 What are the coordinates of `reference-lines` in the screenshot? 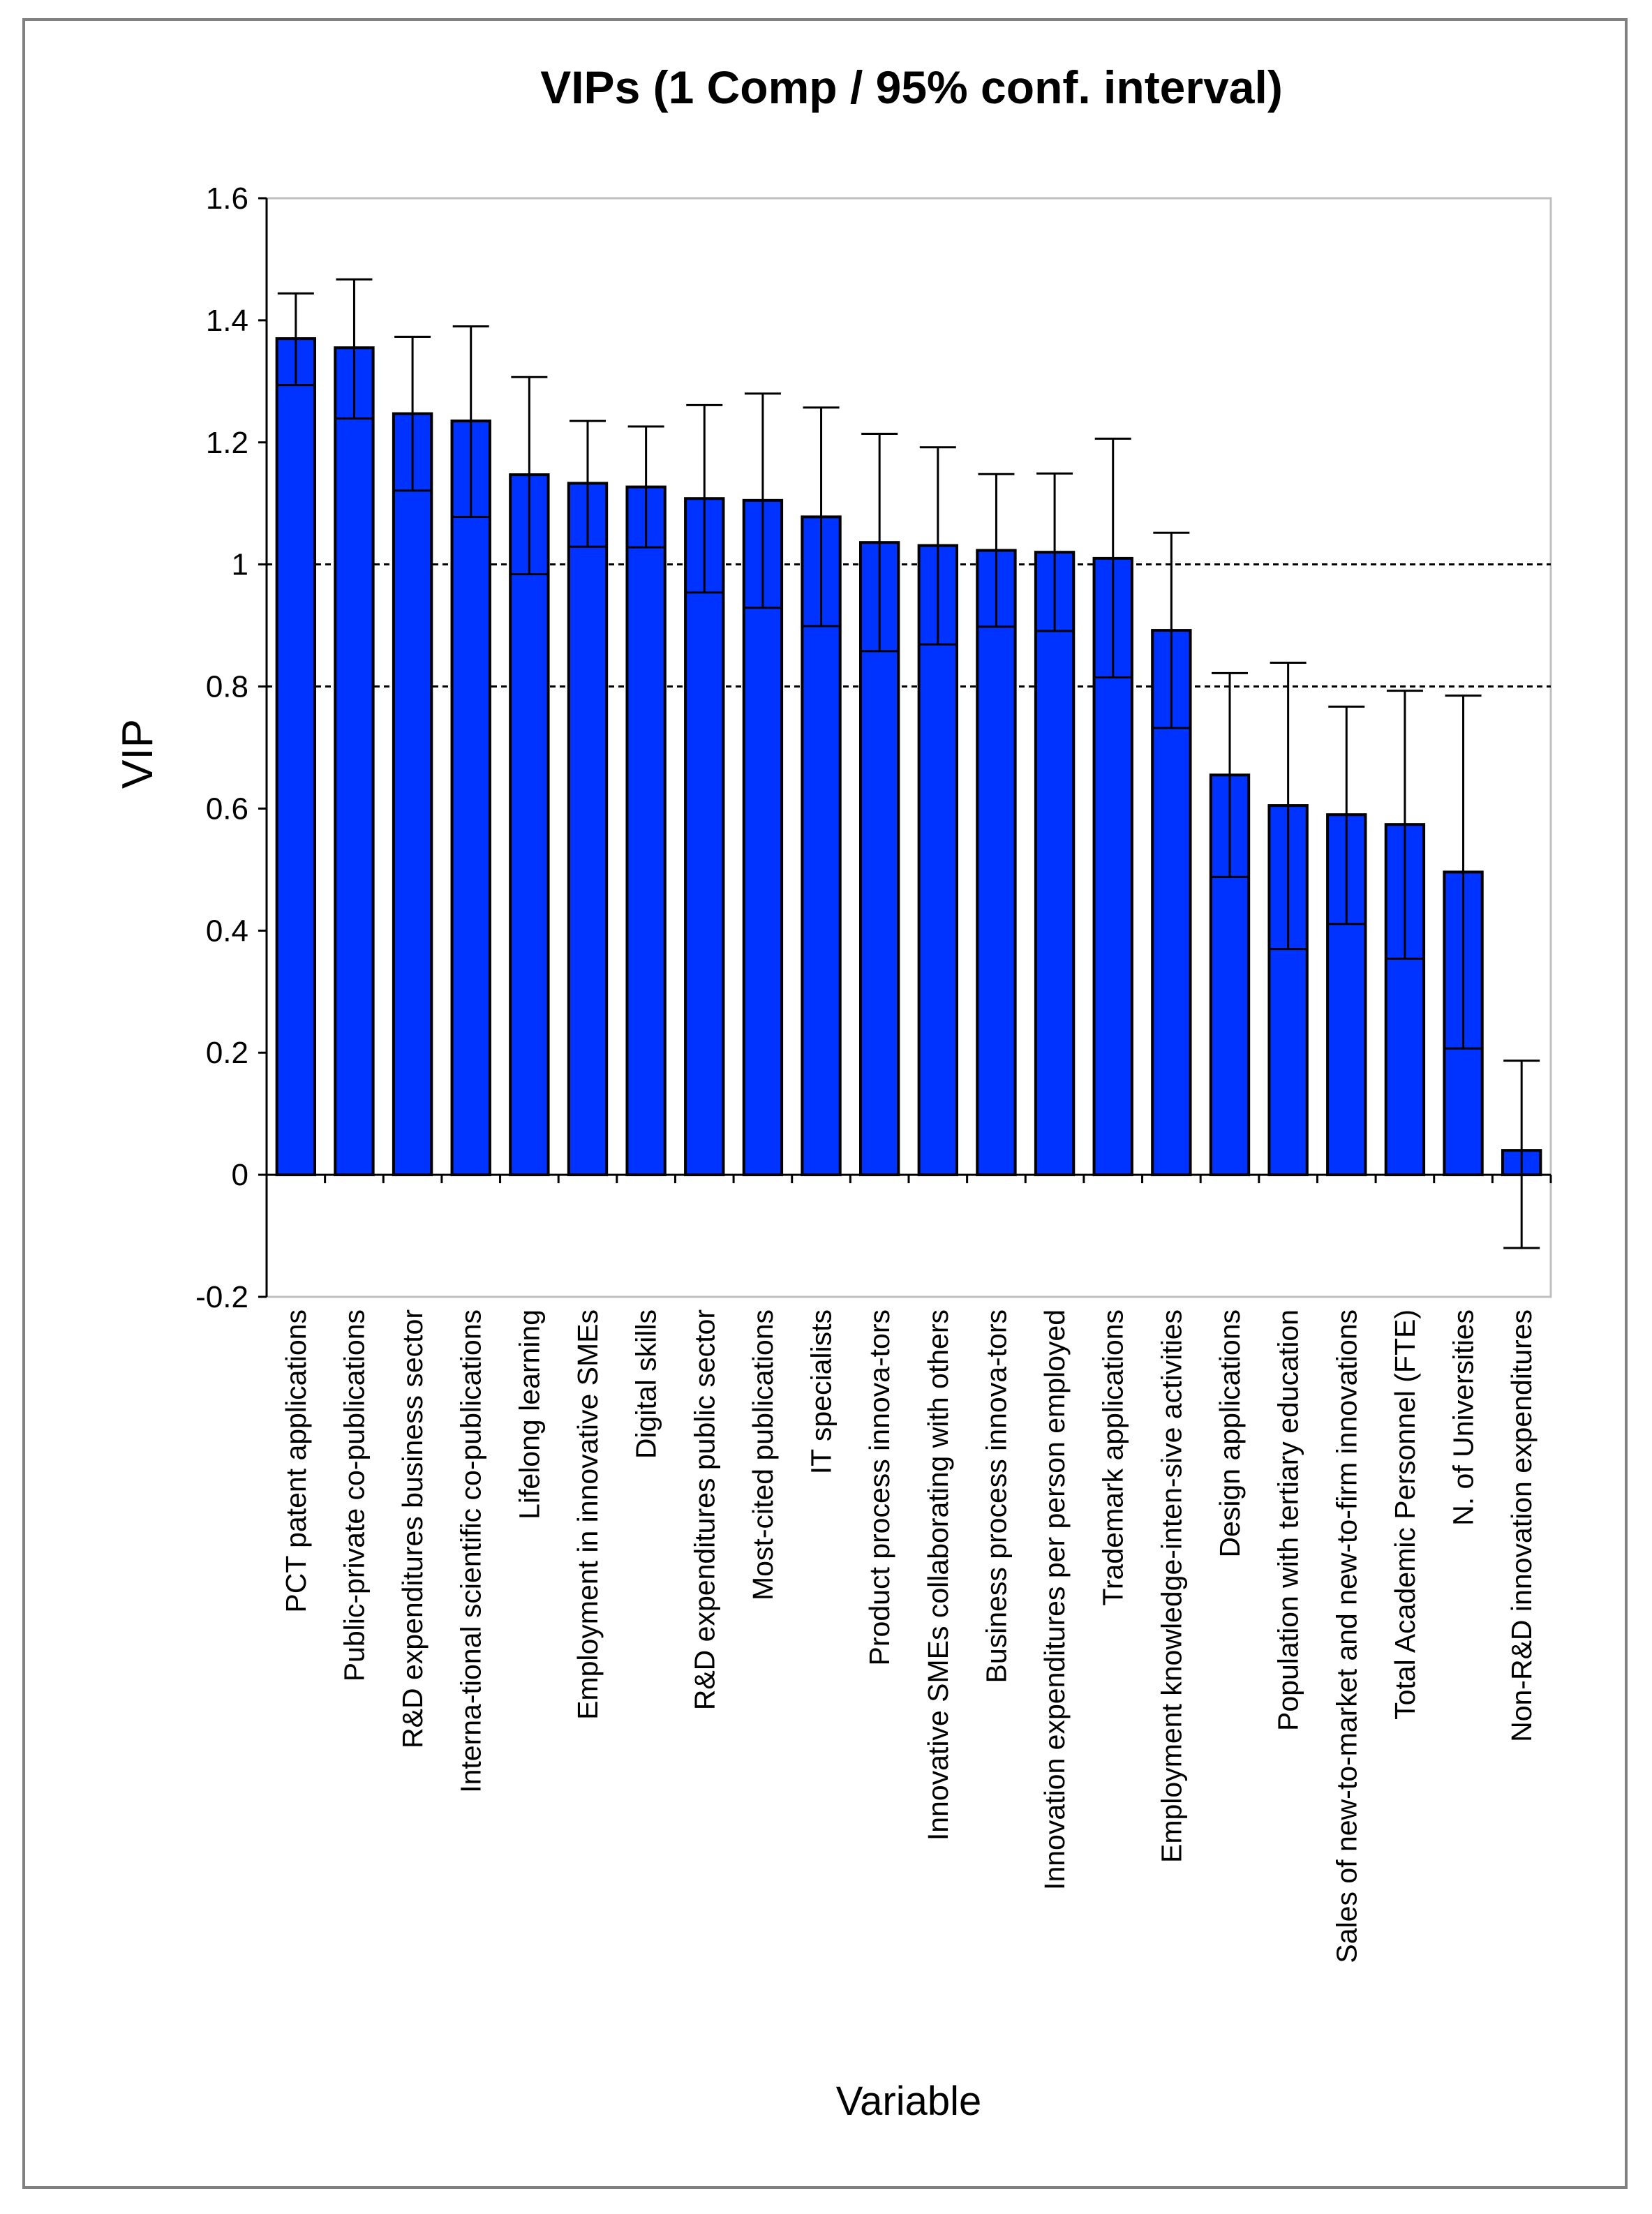 It's located at (909, 626).